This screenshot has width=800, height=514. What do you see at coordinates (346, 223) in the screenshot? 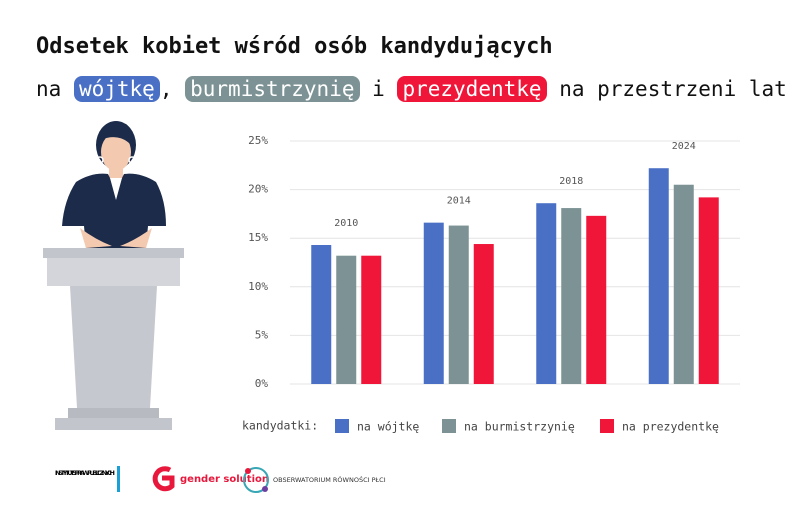
I see `category-label: 2010` at bounding box center [346, 223].